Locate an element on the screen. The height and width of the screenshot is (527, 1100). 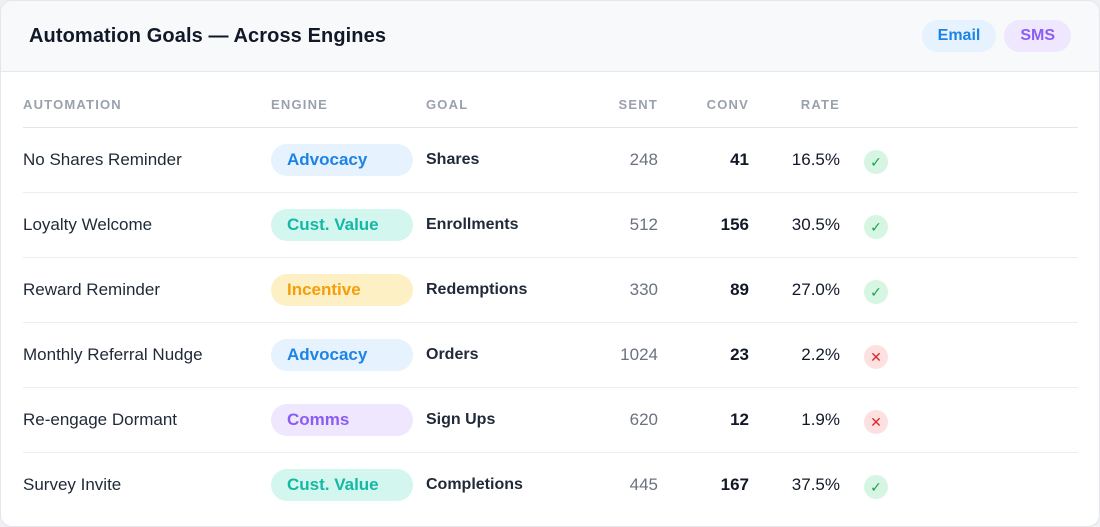
goal-cell: Enrollments is located at coordinates (501, 225).